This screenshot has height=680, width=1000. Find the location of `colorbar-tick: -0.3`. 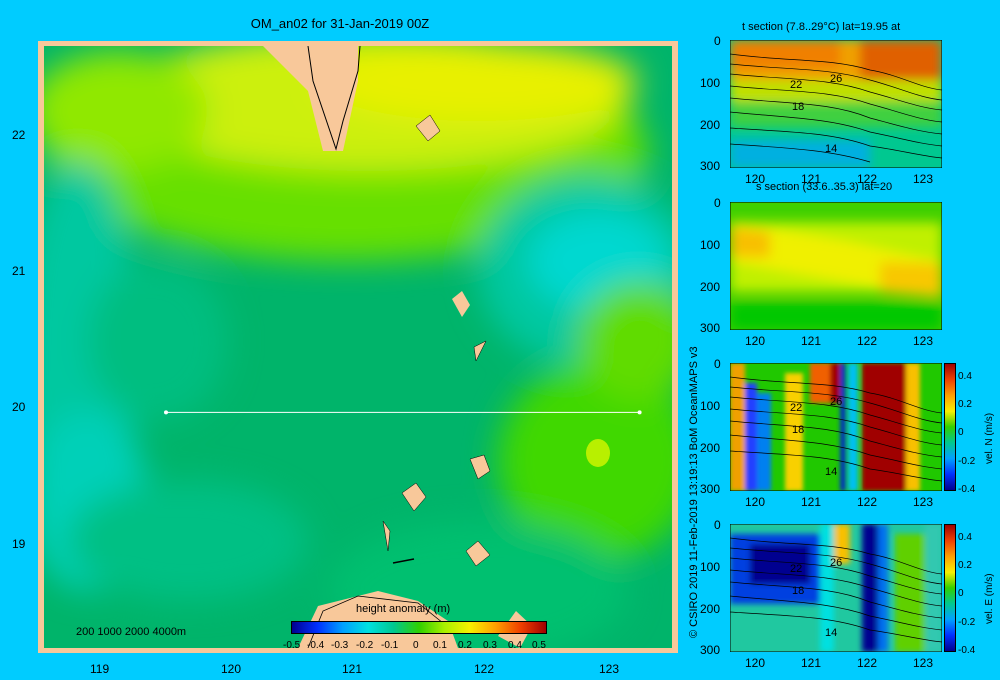

colorbar-tick: -0.3 is located at coordinates (340, 645).